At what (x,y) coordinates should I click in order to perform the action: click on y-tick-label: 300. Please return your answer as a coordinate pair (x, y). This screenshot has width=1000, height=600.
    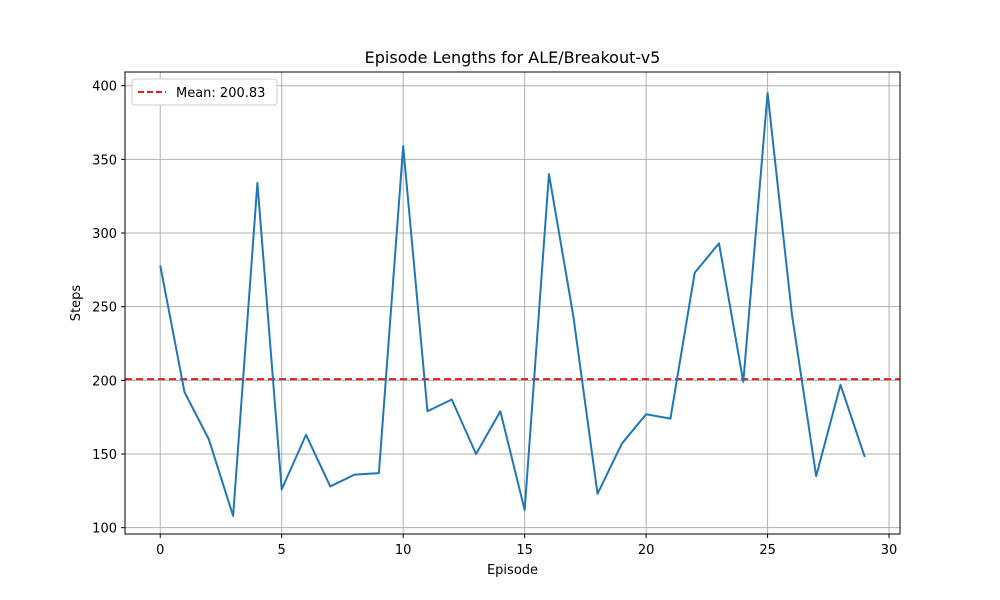
    Looking at the image, I should click on (104, 234).